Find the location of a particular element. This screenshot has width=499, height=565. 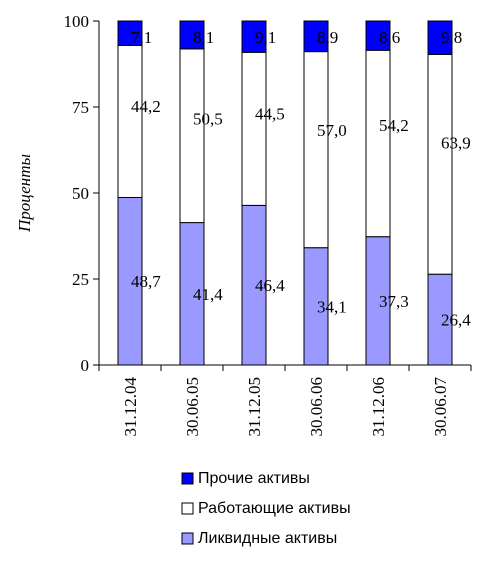

data-label: 8,9 is located at coordinates (327, 37).